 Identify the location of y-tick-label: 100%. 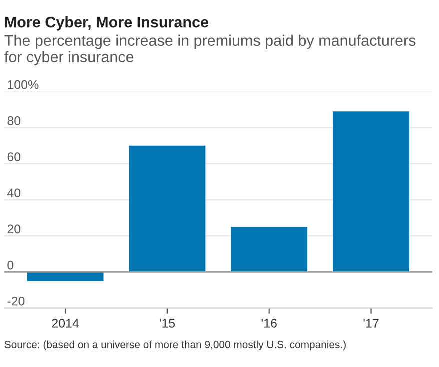
(23, 85).